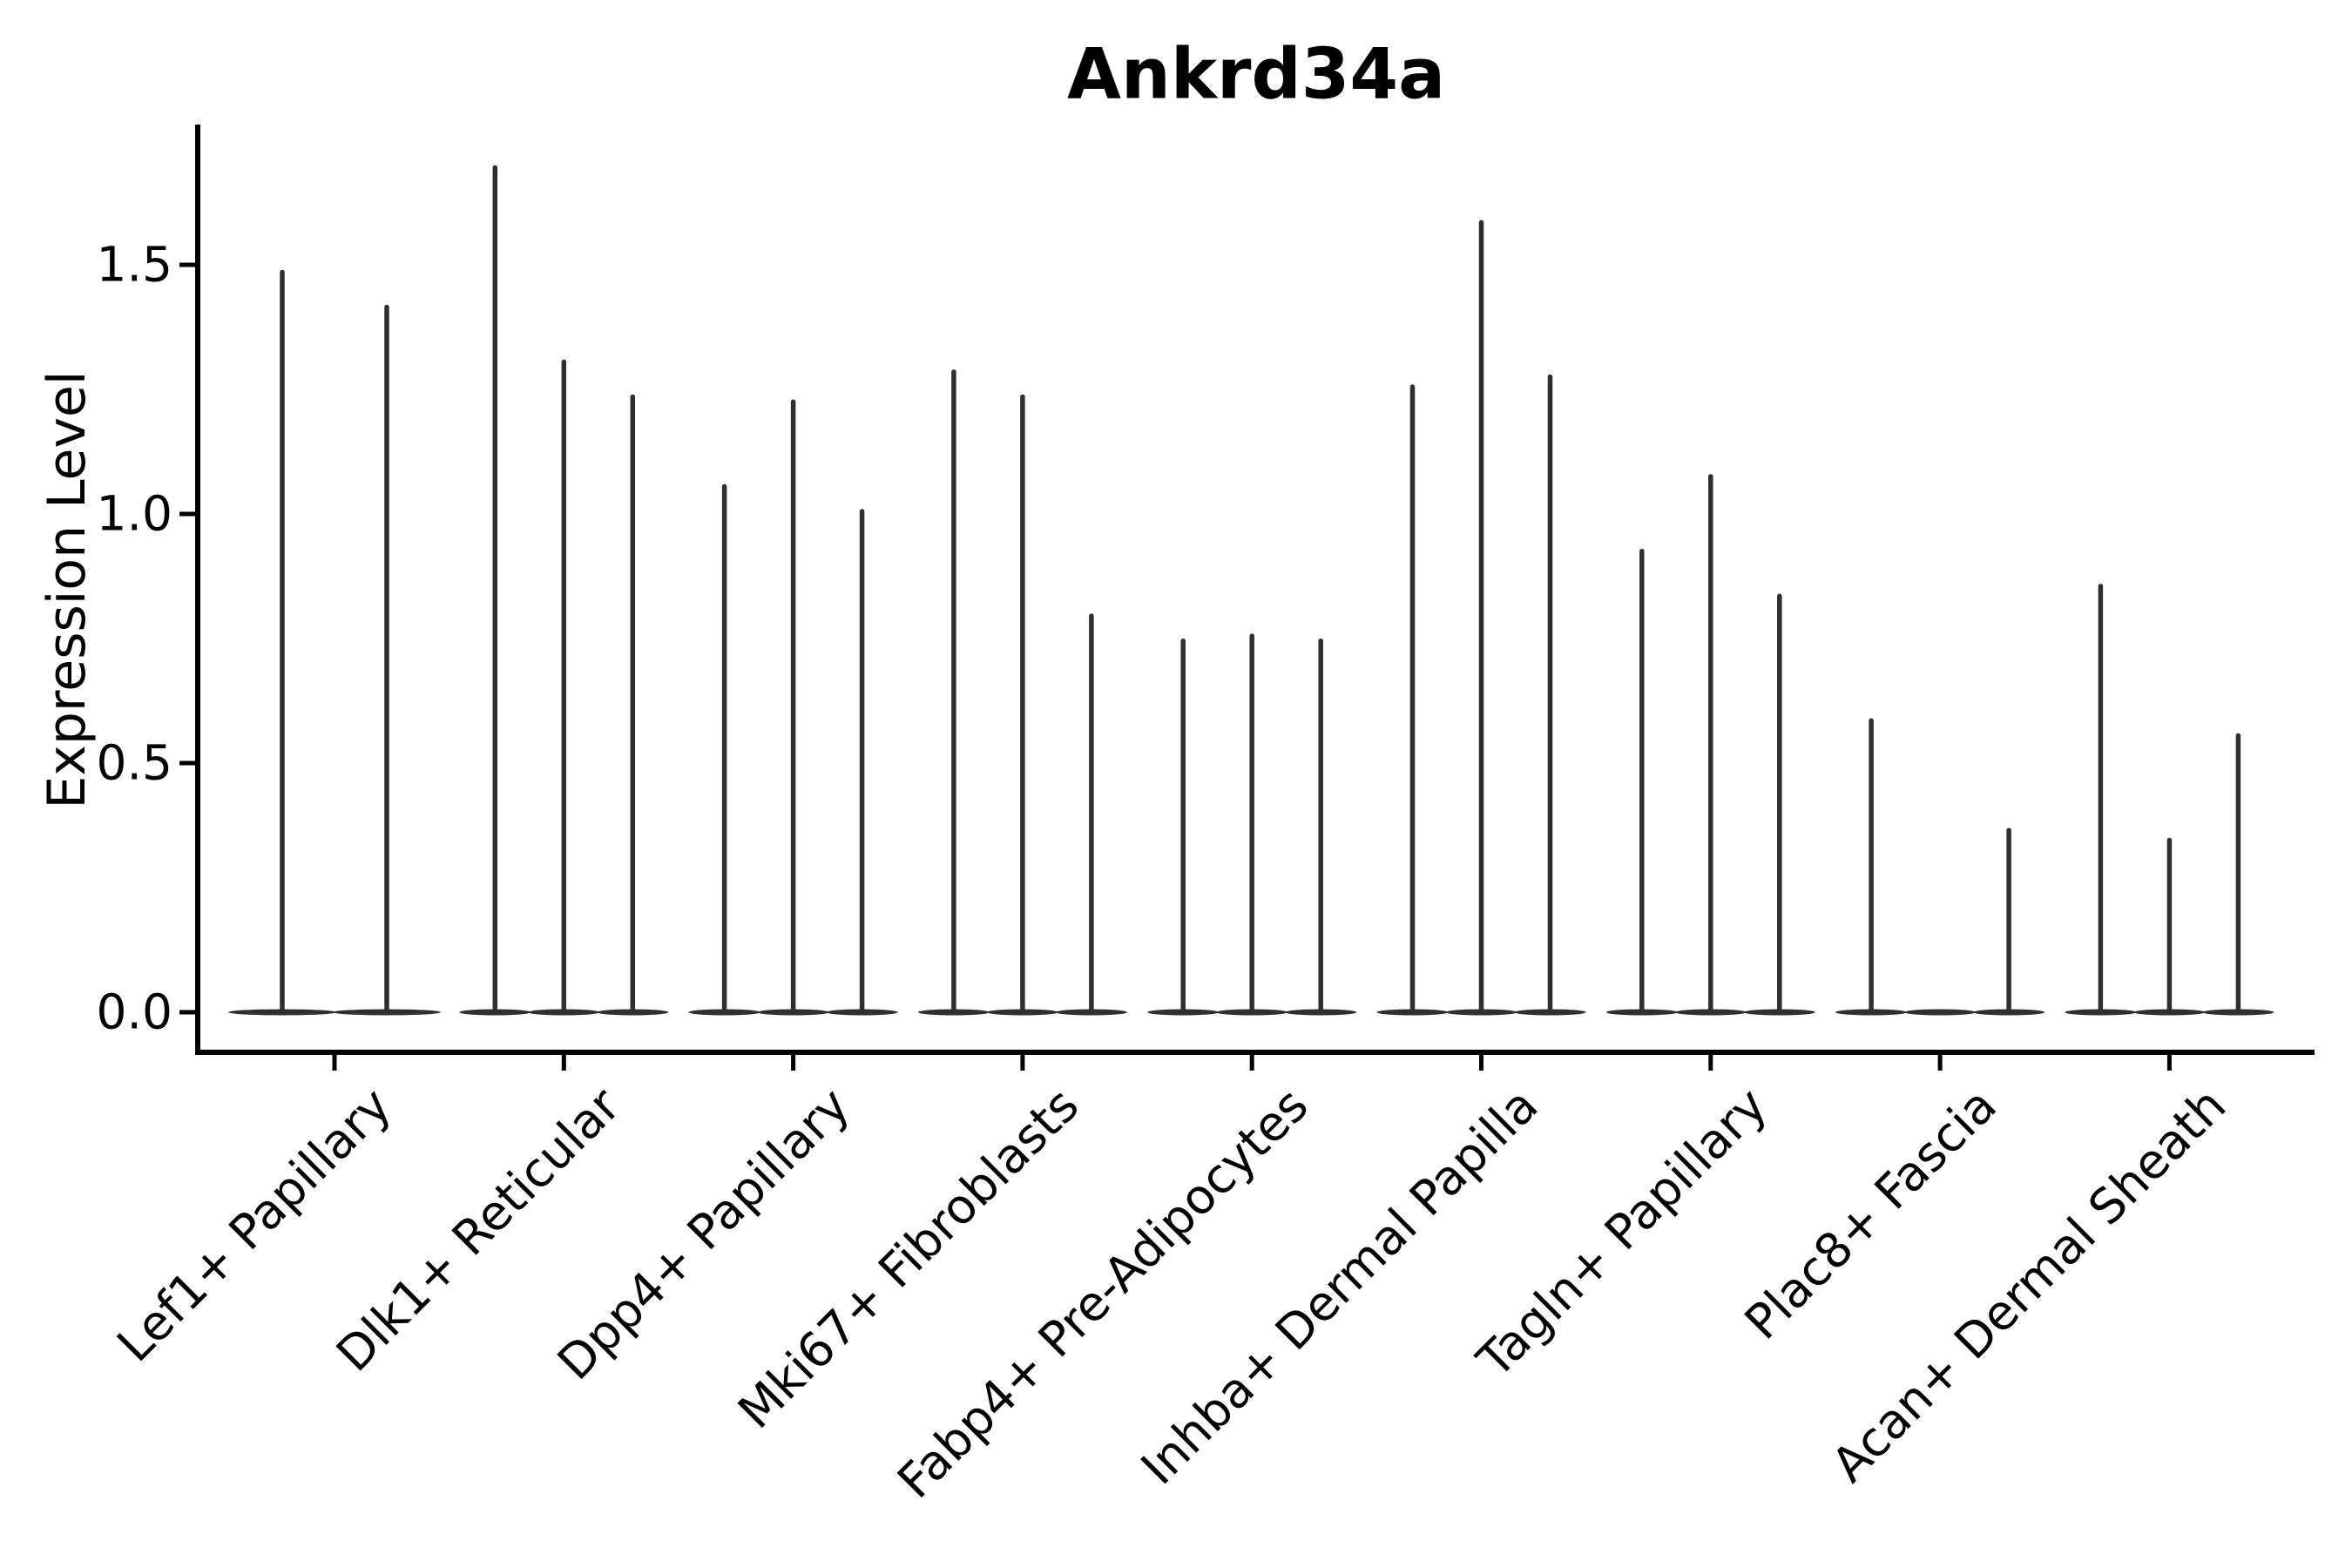 The image size is (2352, 1568). Describe the element at coordinates (1103, 1293) in the screenshot. I see `x-tick-label: Fabp4+ Pre-Adipocytes` at that location.